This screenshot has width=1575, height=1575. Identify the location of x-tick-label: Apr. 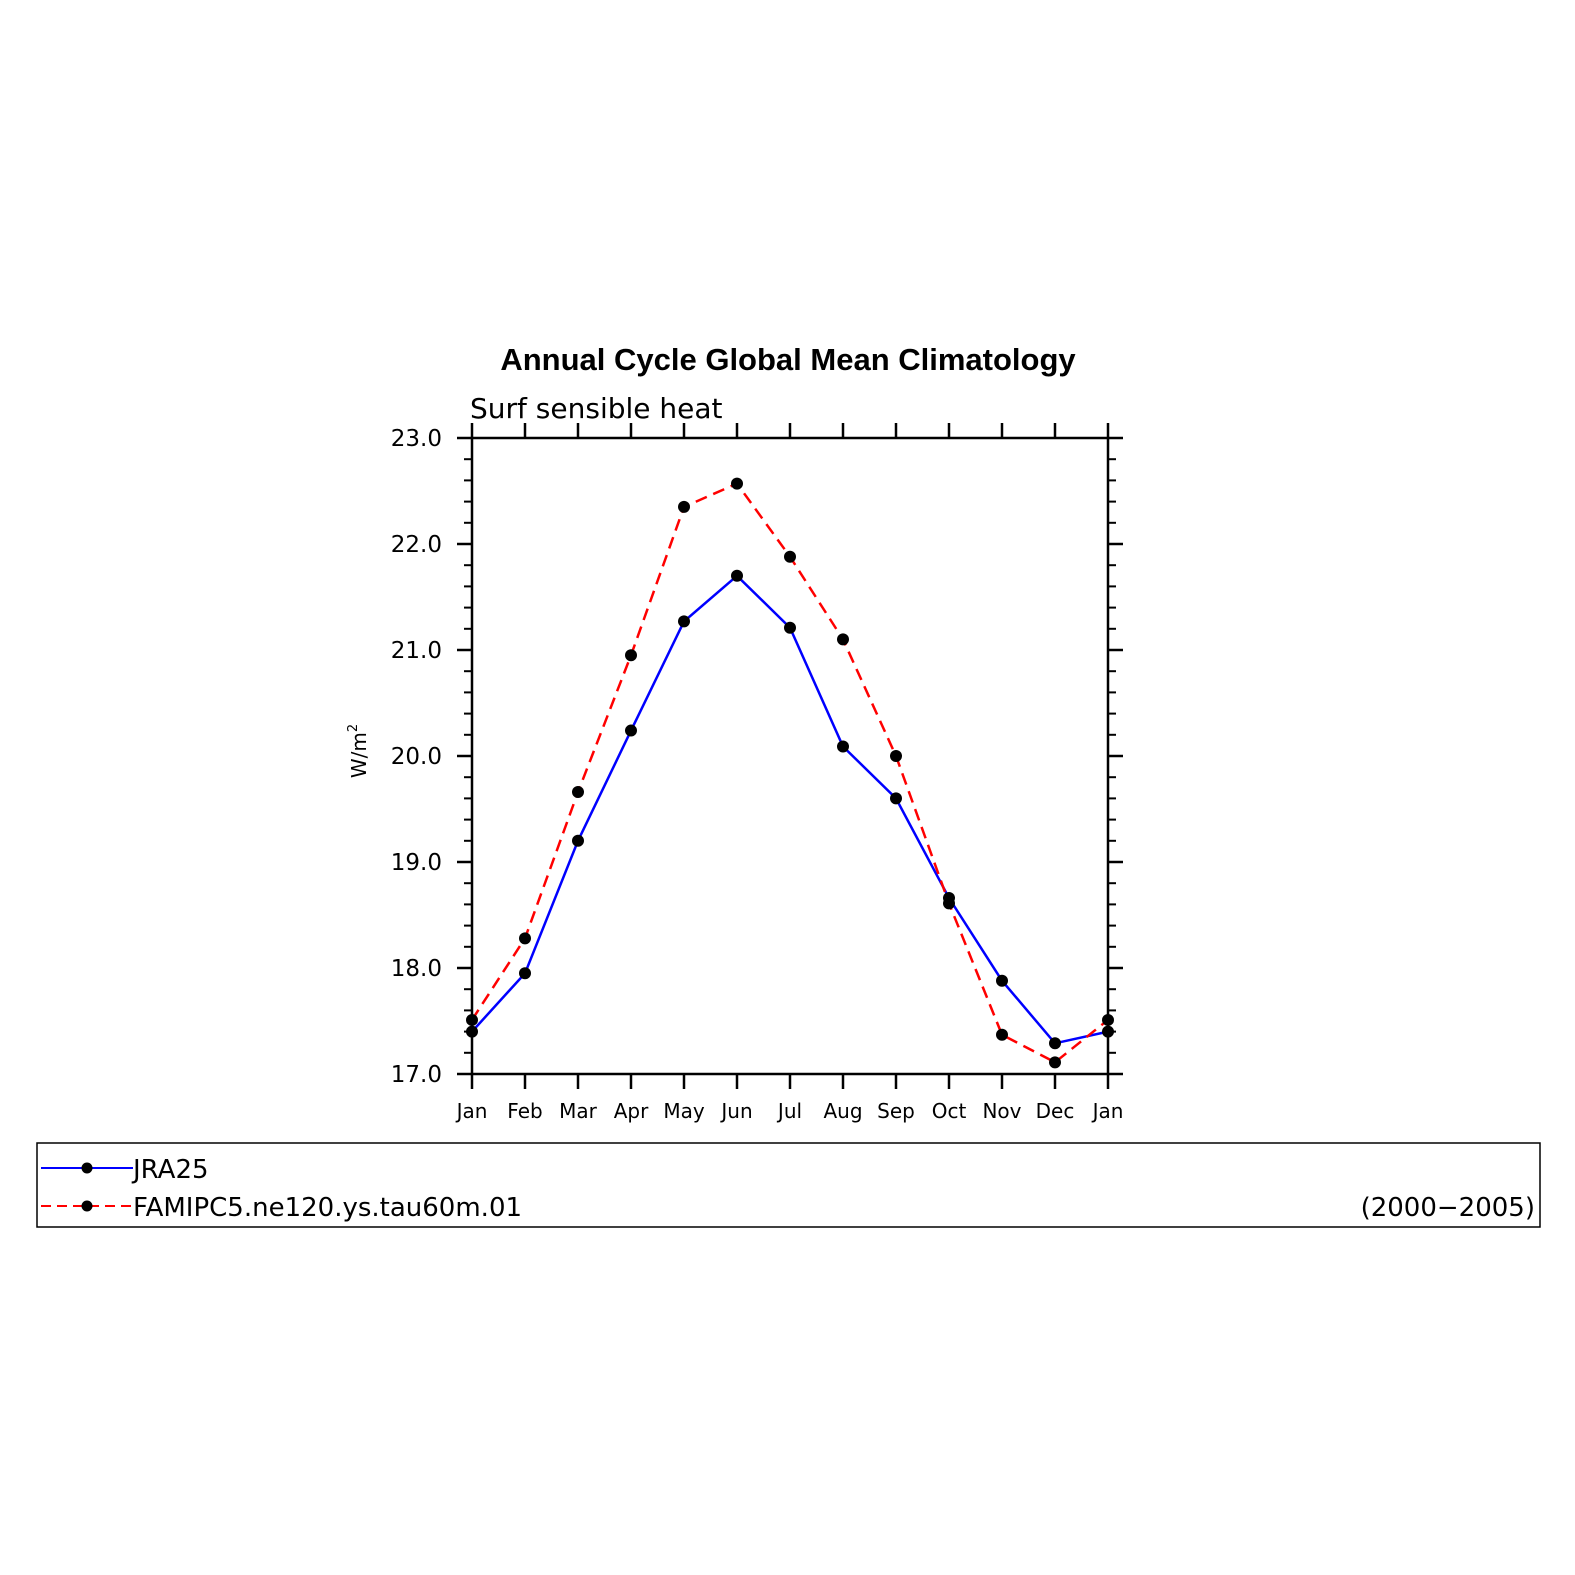
(631, 1111).